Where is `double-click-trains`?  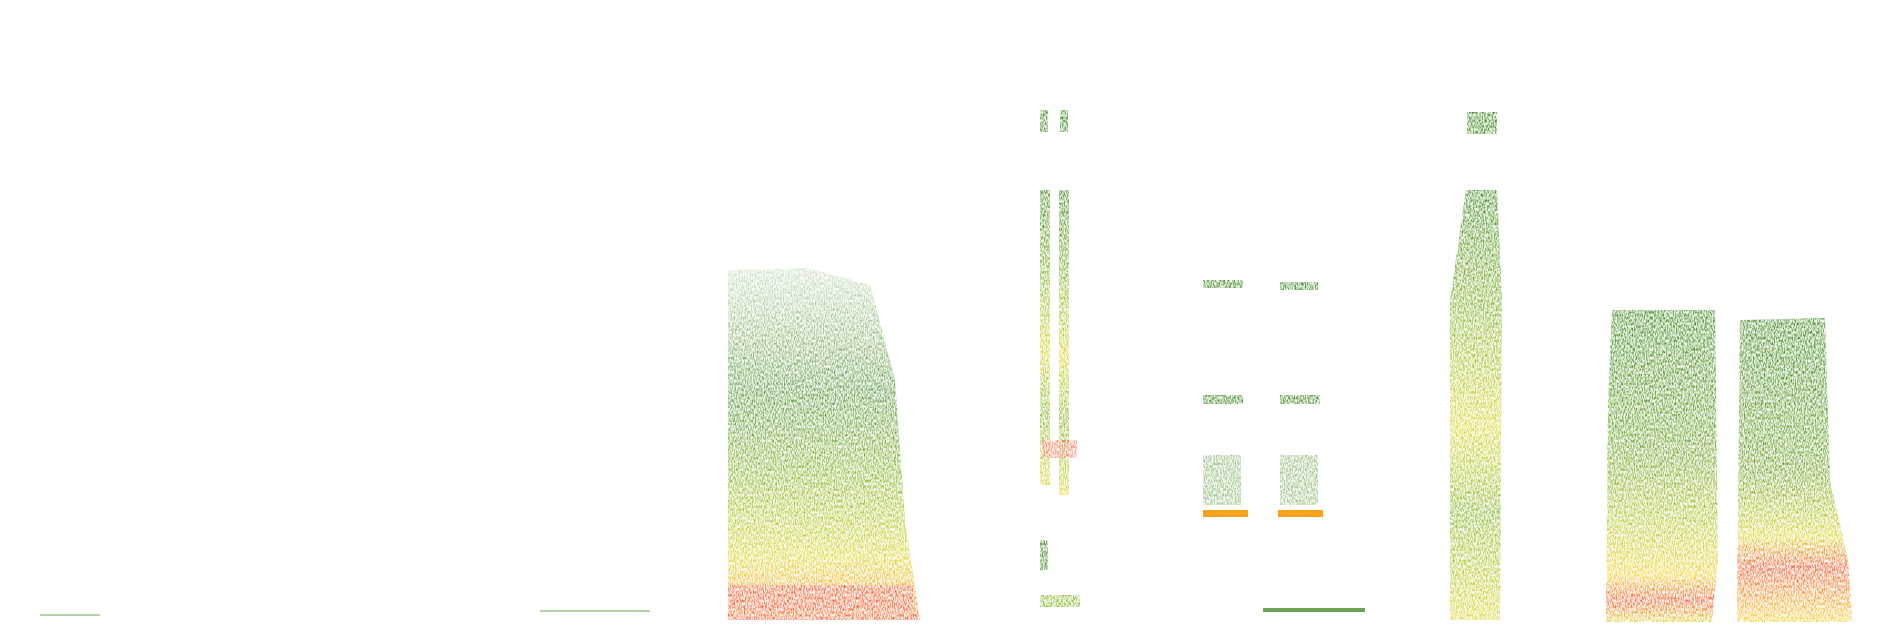 double-click-trains is located at coordinates (1060, 358).